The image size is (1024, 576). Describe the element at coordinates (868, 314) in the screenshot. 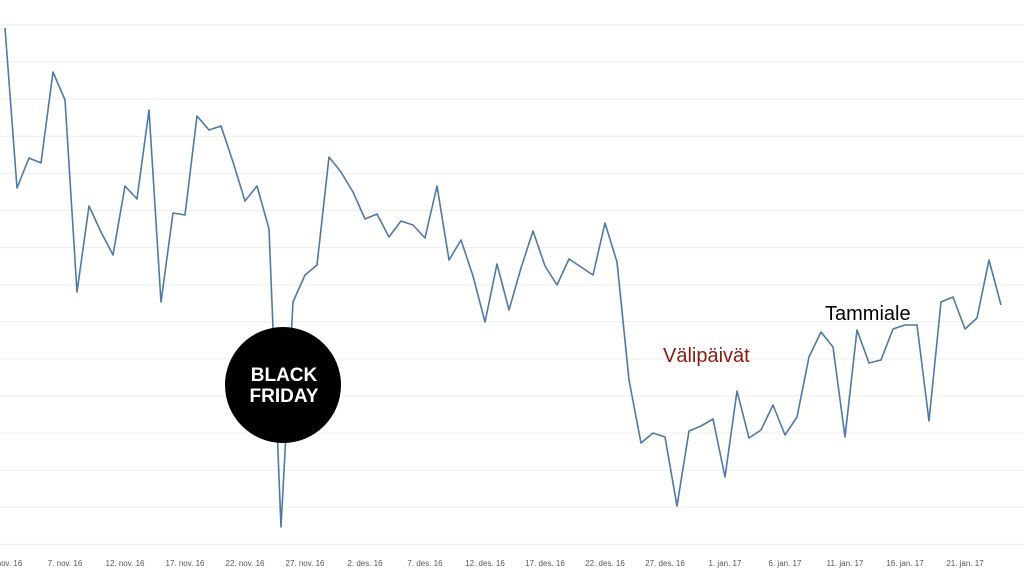

I see `annotation: Tammiale` at that location.